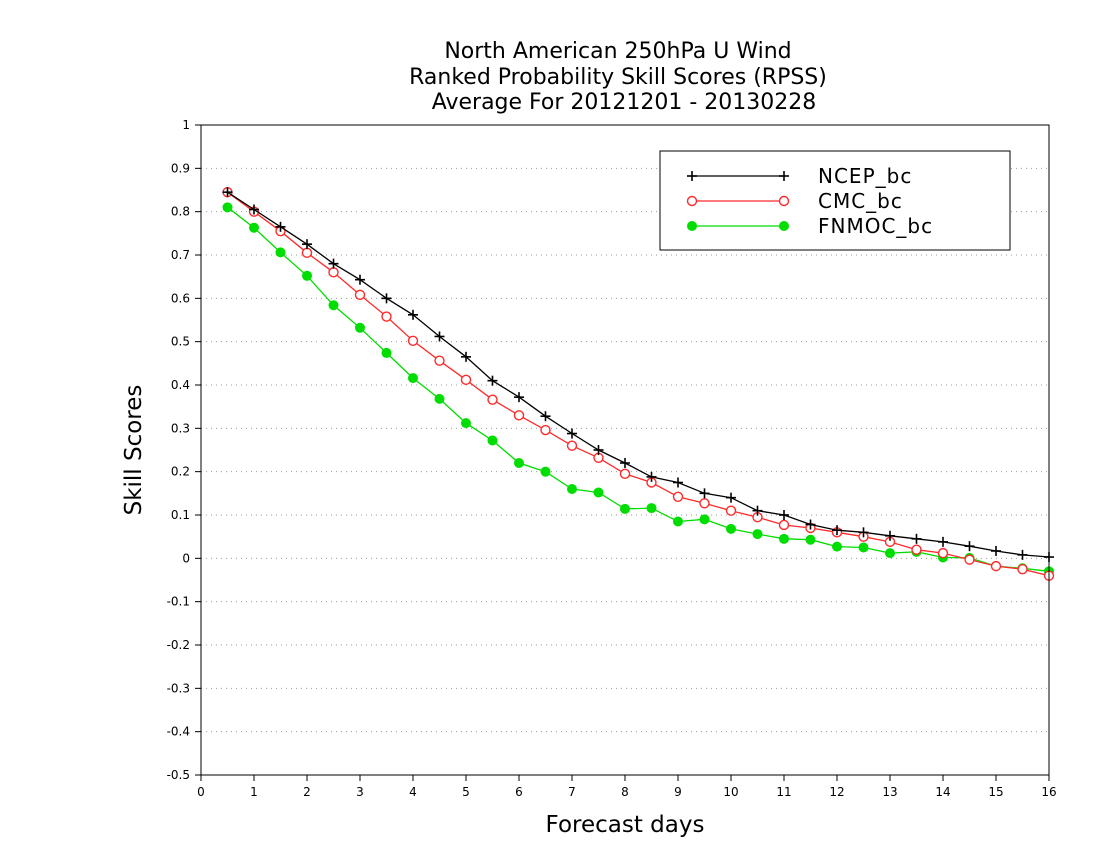 This screenshot has width=1100, height=850. Describe the element at coordinates (1048, 792) in the screenshot. I see `x-tick-label: 16` at that location.